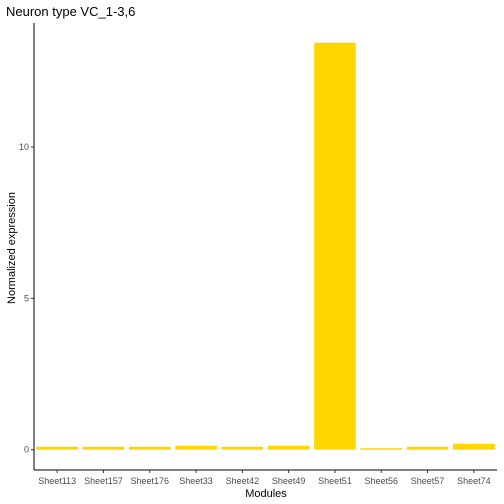  I want to click on x-axis-title: Modules, so click(266, 494).